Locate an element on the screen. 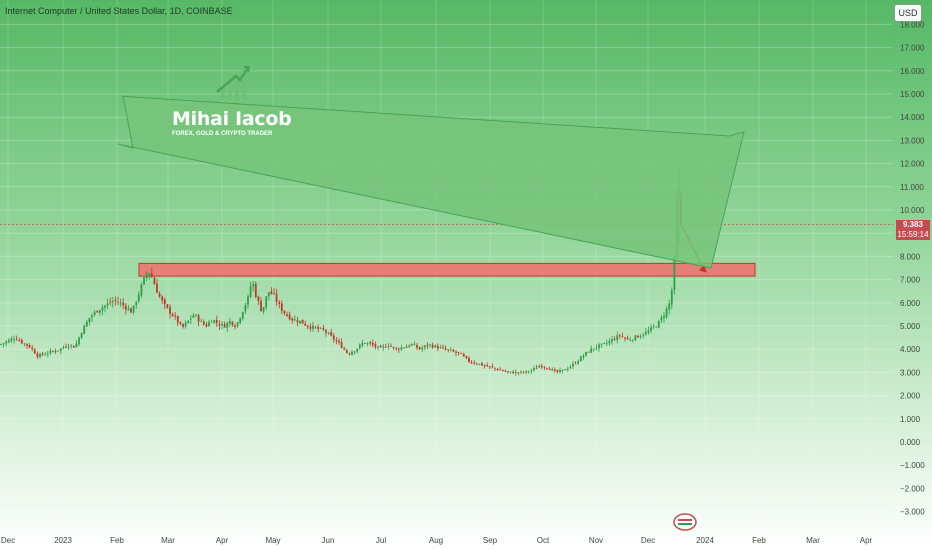 Image resolution: width=932 pixels, height=550 pixels. logo-name: Mihai Iacob is located at coordinates (232, 119).